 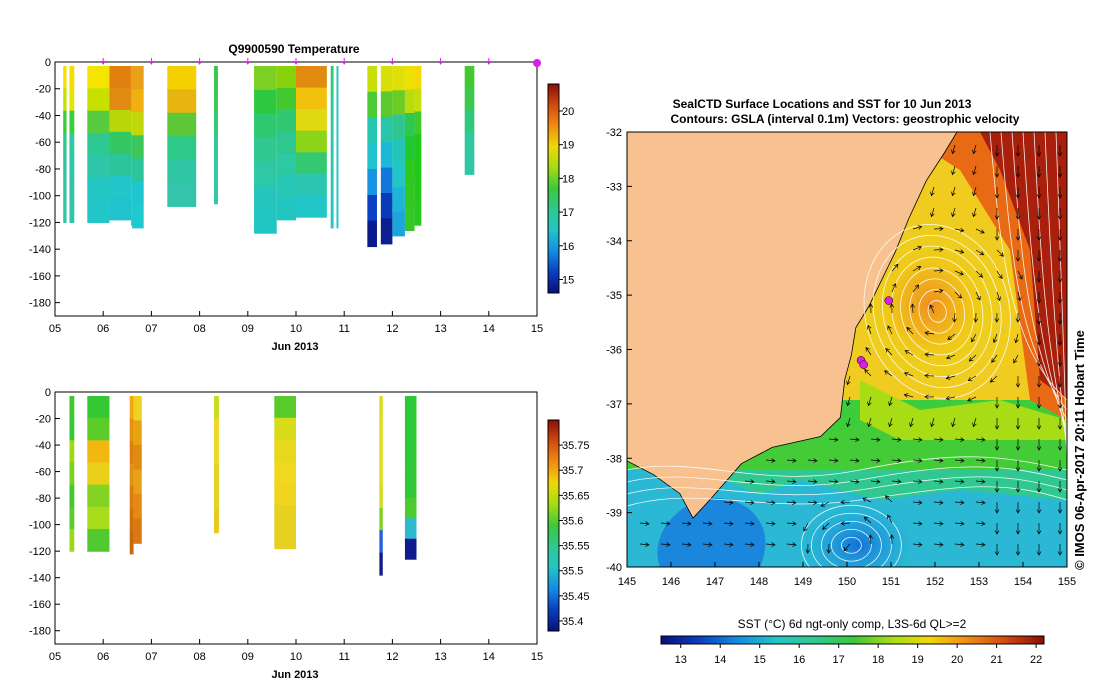 What do you see at coordinates (847, 582) in the screenshot?
I see `map-x-tick-label: 150` at bounding box center [847, 582].